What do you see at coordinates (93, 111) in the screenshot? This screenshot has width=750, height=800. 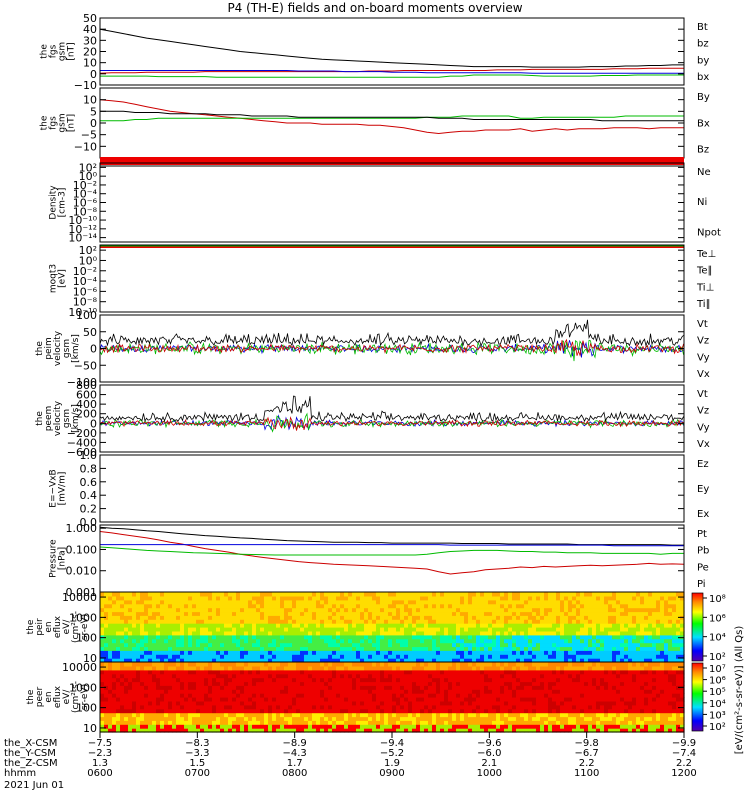 I see `y-tick-label: 5` at bounding box center [93, 111].